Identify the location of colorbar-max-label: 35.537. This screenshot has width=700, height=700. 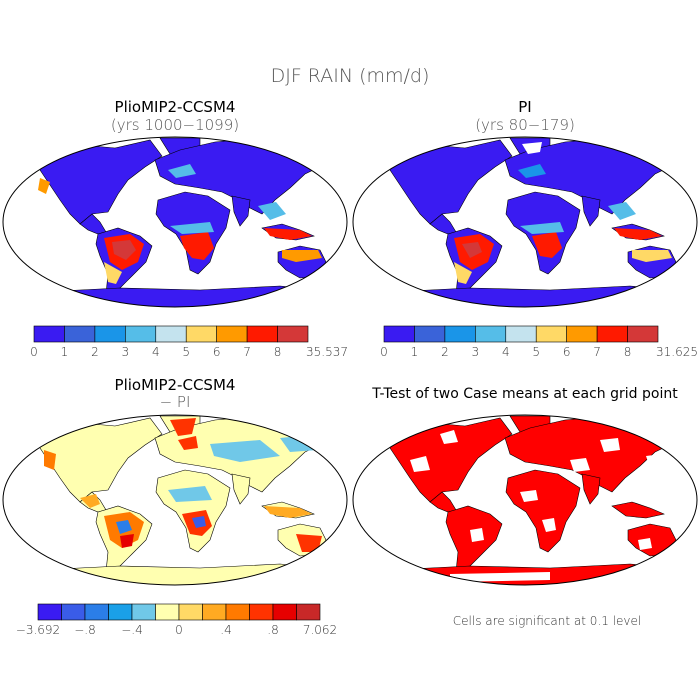
(327, 352).